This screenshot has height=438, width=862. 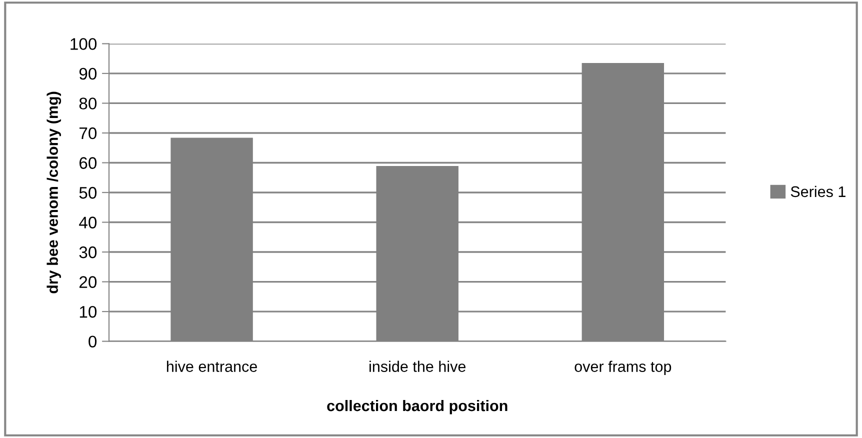 I want to click on y-tick-label: 50, so click(x=88, y=192).